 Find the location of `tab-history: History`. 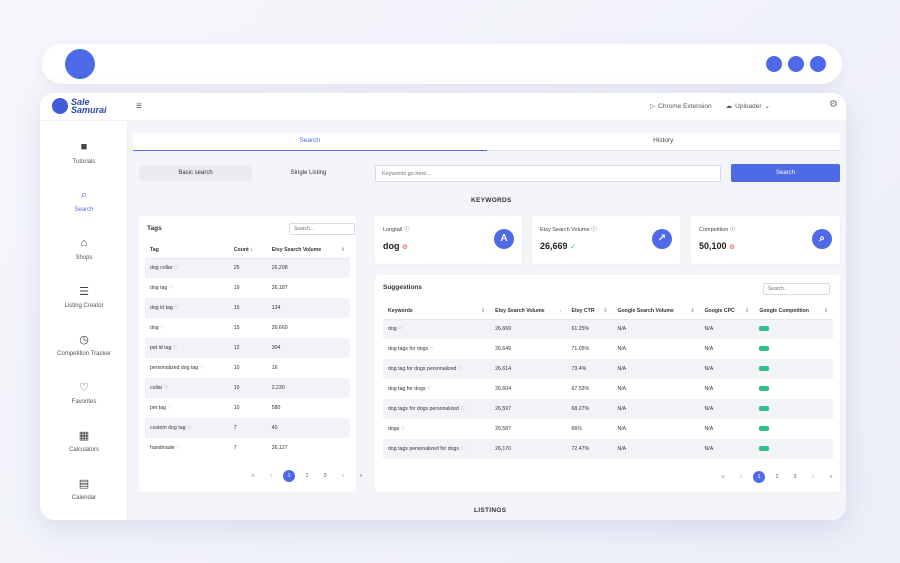

tab-history: History is located at coordinates (663, 142).